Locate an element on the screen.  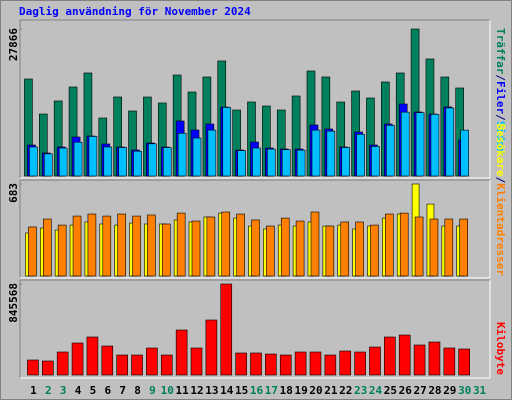
y-tick-label: 683 is located at coordinates (13, 193).